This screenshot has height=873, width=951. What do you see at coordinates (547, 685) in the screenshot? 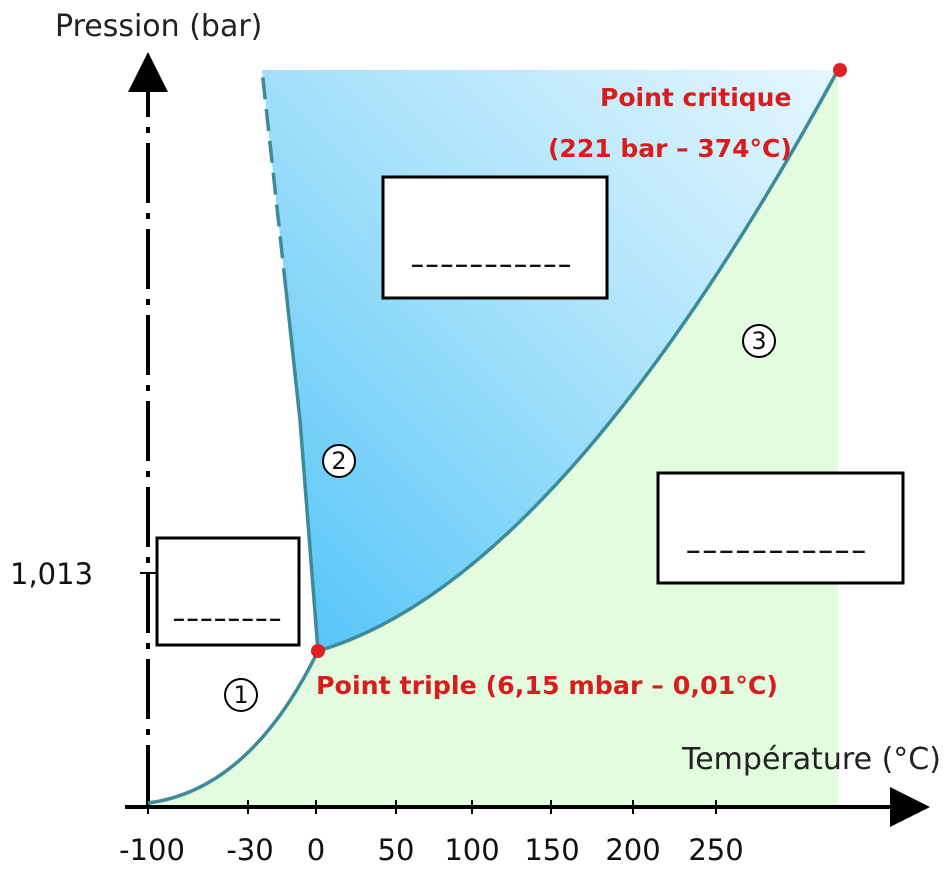
I see `triple-point-label: Point triple (6,15 mbar – 0,01°C)` at bounding box center [547, 685].